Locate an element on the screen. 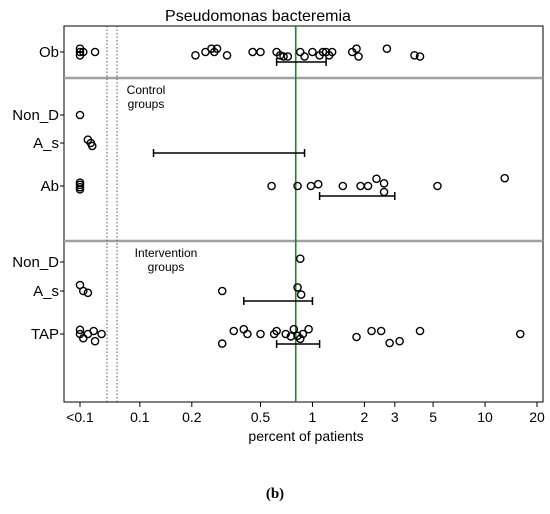 The width and height of the screenshot is (550, 514). group-label: Intervention groups is located at coordinates (166, 260).